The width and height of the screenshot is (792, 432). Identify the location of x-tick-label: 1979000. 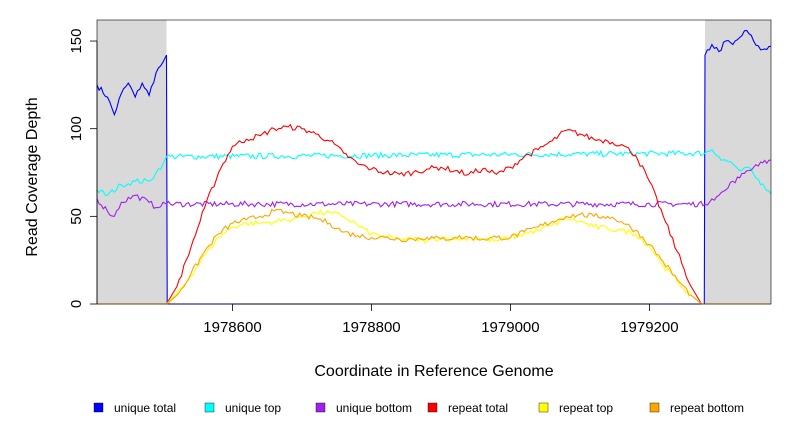
(510, 327).